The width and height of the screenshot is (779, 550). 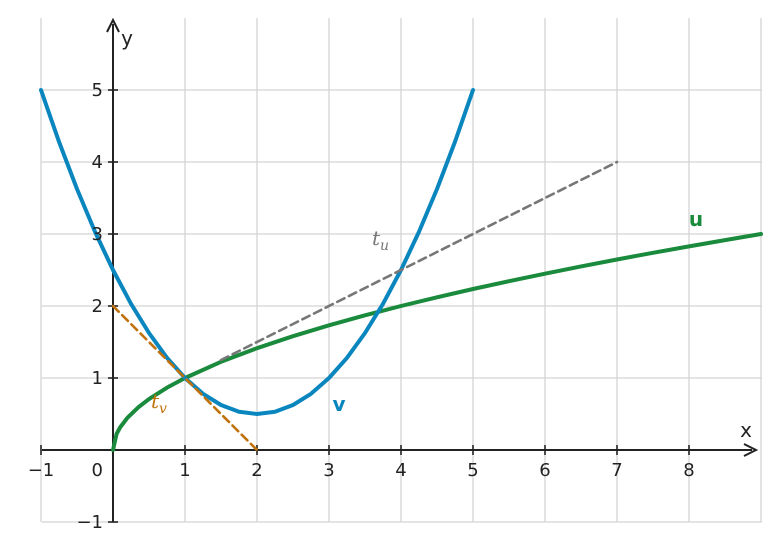 I want to click on x-tick-label: 8, so click(x=688, y=470).